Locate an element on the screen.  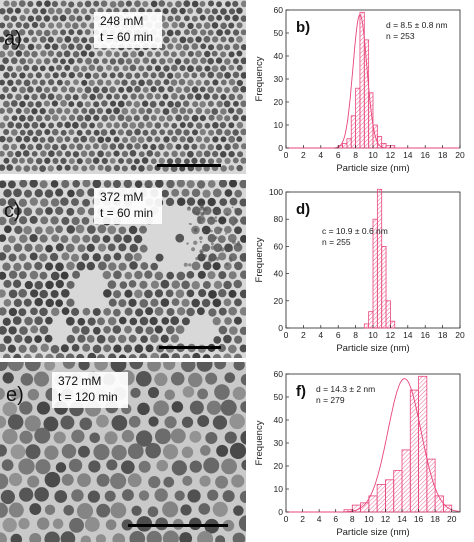
annotation-mean: c = 10.9 ± 0.6 nm is located at coordinates (355, 231).